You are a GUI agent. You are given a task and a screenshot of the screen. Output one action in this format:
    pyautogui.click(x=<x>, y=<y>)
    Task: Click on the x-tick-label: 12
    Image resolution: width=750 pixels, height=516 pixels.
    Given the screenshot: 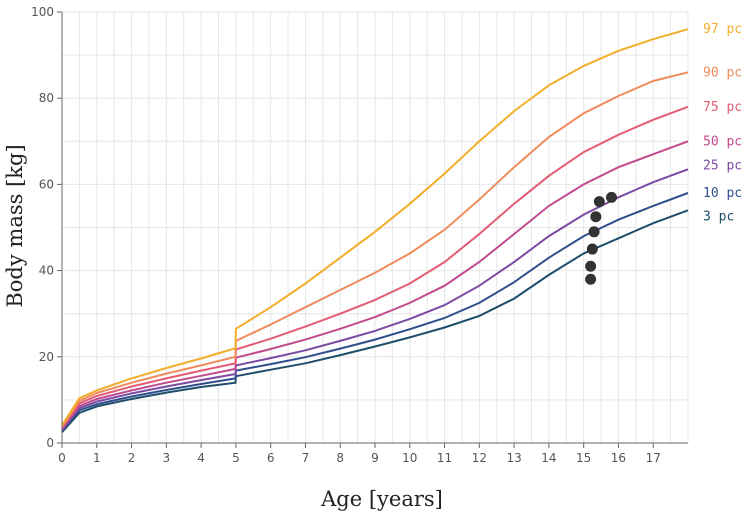 What is the action you would take?
    pyautogui.click(x=479, y=458)
    